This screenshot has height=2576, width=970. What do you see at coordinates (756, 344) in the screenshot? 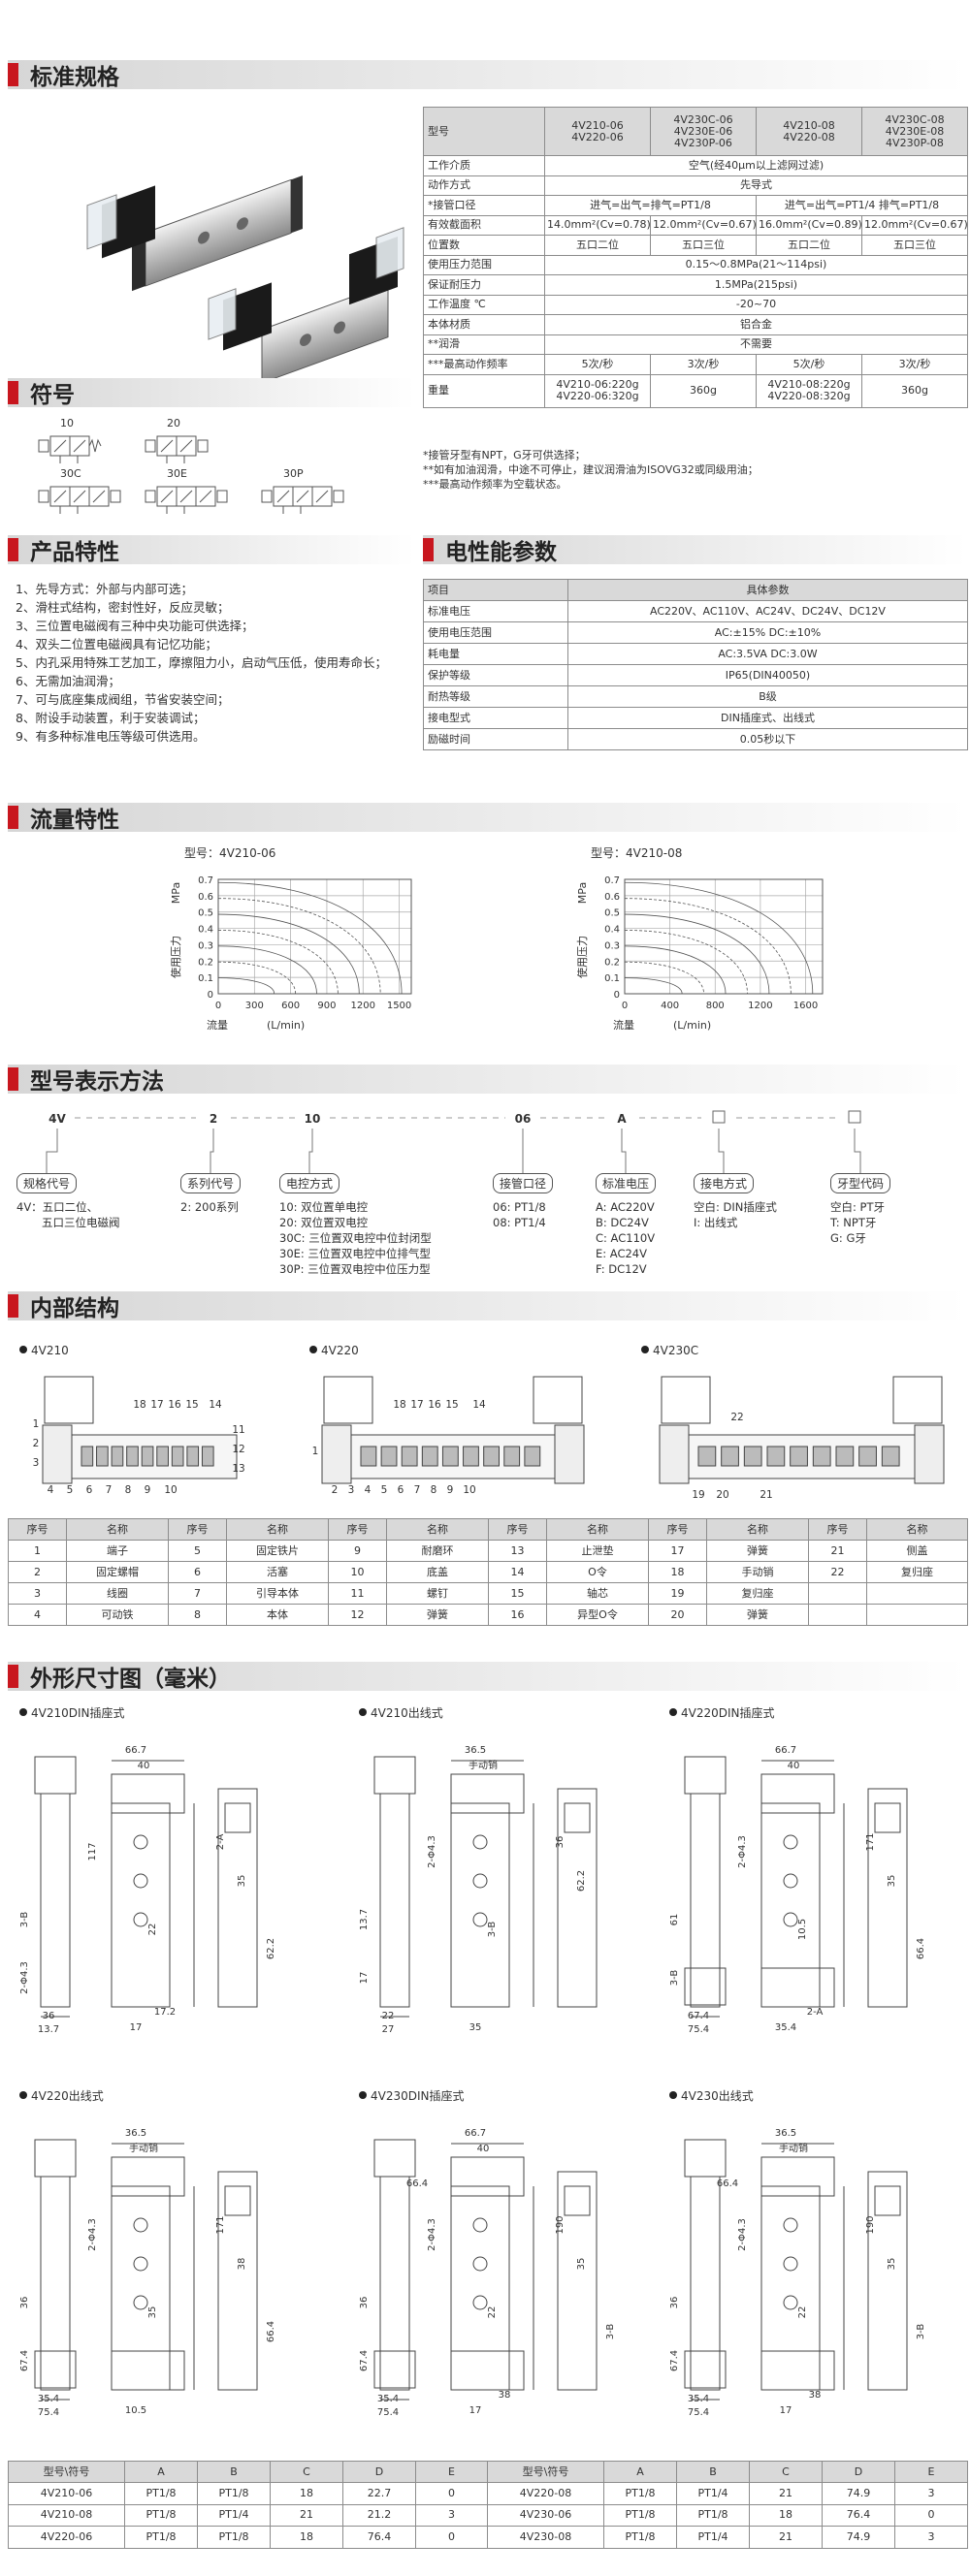
I see `table-cell: 不需要` at bounding box center [756, 344].